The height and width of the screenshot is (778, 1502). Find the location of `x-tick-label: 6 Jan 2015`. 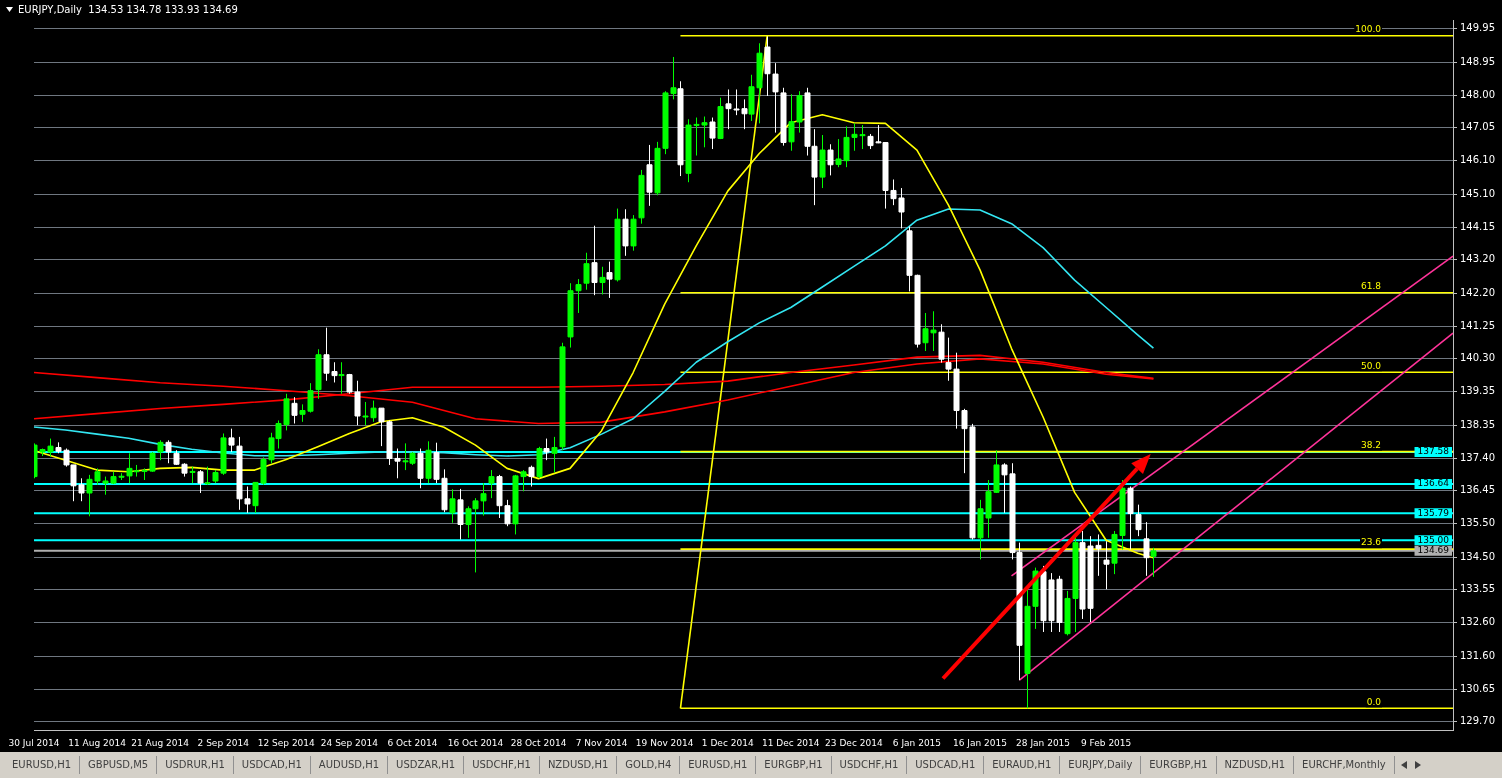

x-tick-label: 6 Jan 2015 is located at coordinates (917, 742).